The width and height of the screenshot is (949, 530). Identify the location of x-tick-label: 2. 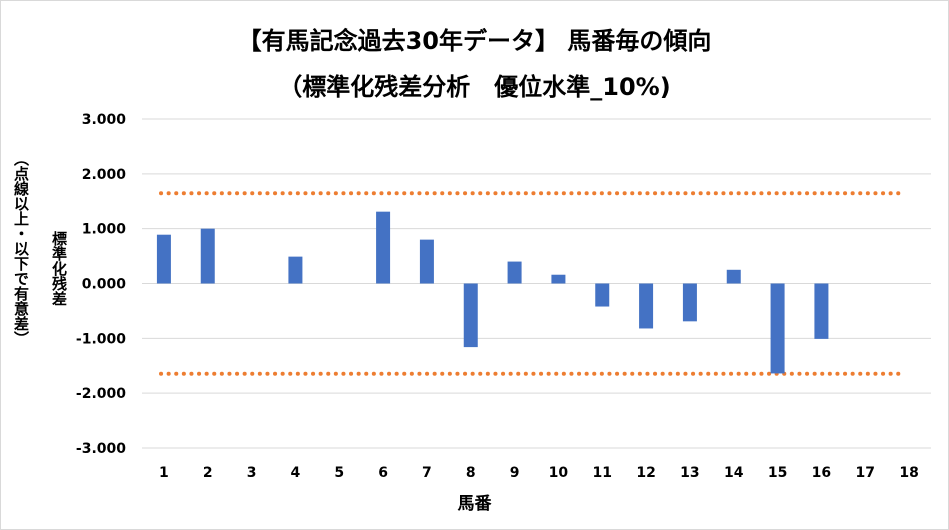
(208, 473).